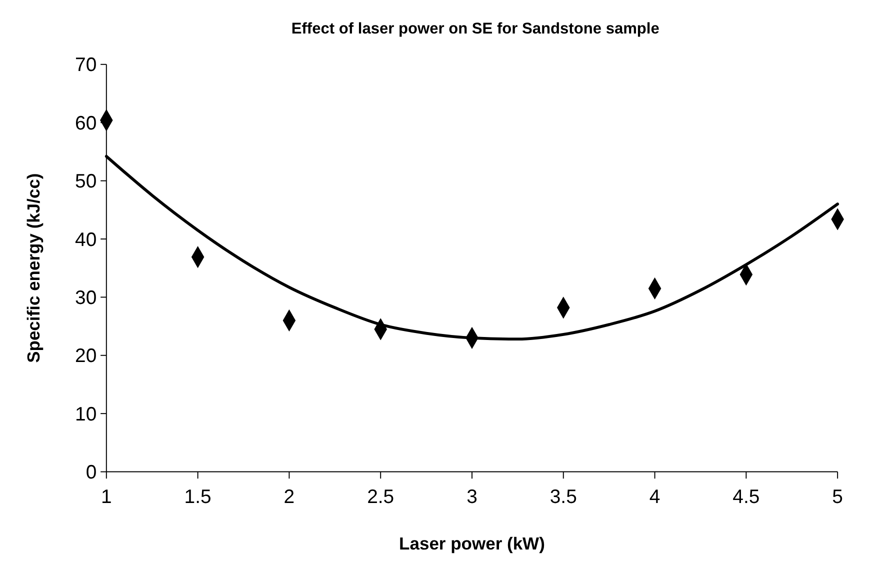  Describe the element at coordinates (289, 497) in the screenshot. I see `x-tick-label: 2` at that location.